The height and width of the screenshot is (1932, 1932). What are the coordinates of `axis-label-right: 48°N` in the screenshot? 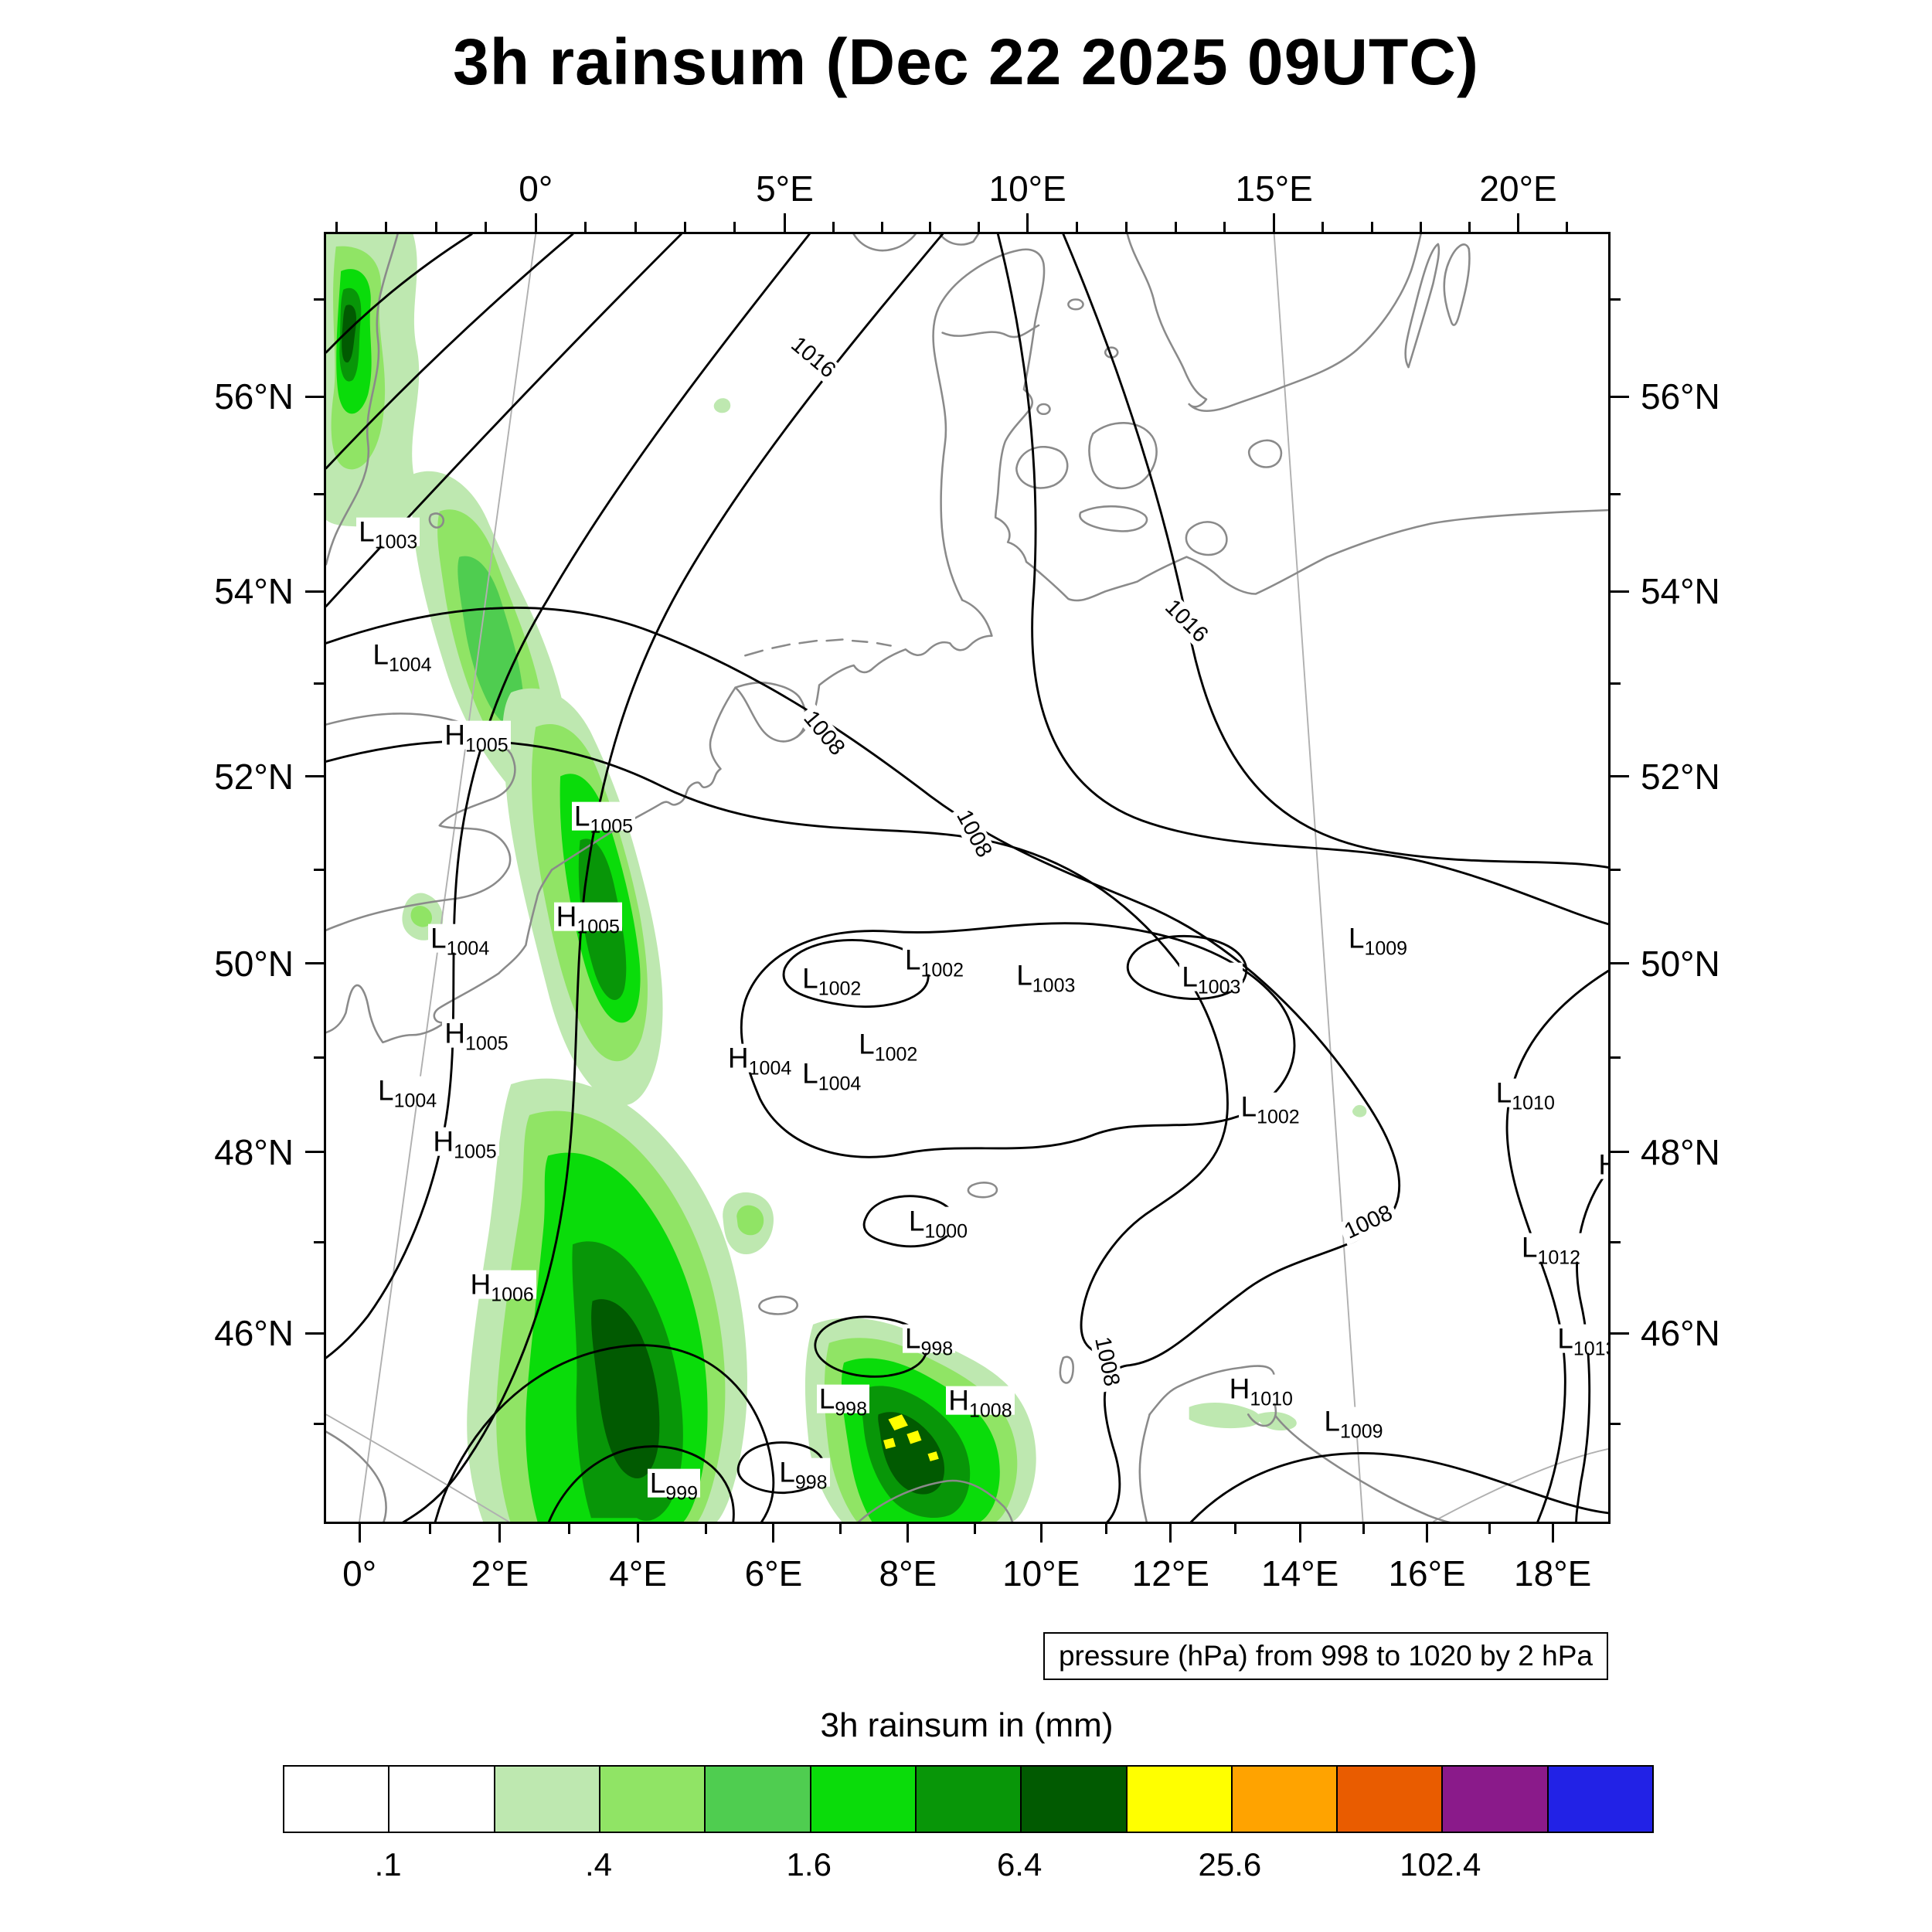 It's located at (1681, 1151).